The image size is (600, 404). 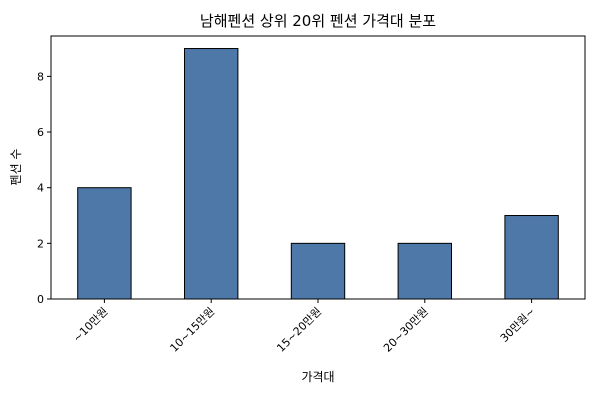 What do you see at coordinates (40, 132) in the screenshot?
I see `y-tick-label: 6` at bounding box center [40, 132].